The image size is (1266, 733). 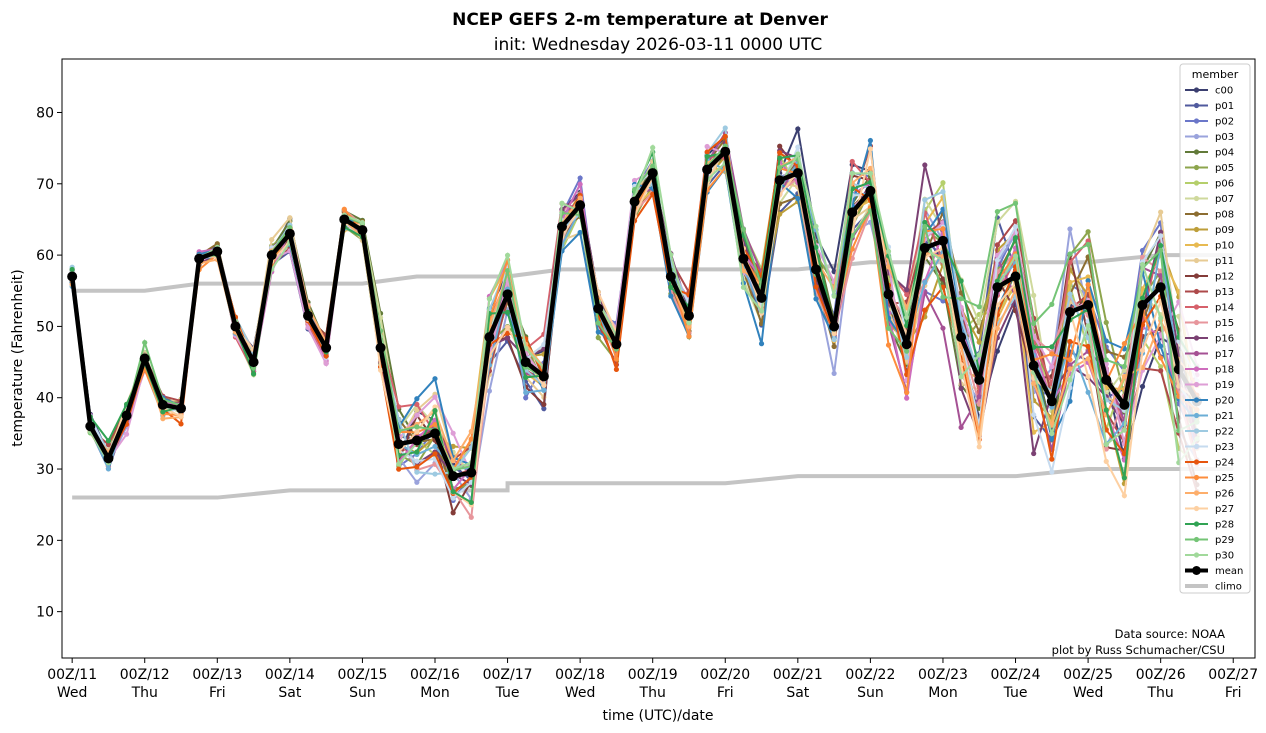 What do you see at coordinates (1224, 230) in the screenshot?
I see `legend-label-p09: p09` at bounding box center [1224, 230].